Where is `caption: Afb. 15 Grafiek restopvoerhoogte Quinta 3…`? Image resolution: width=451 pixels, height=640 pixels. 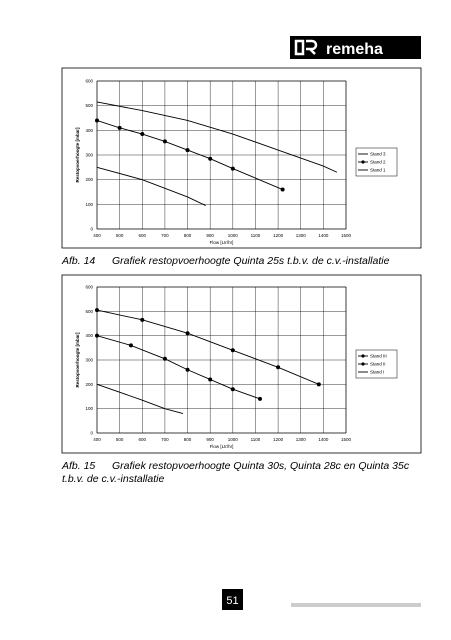 caption: Afb. 15 Grafiek restopvoerhoogte Quinta 3… is located at coordinates (242, 473).